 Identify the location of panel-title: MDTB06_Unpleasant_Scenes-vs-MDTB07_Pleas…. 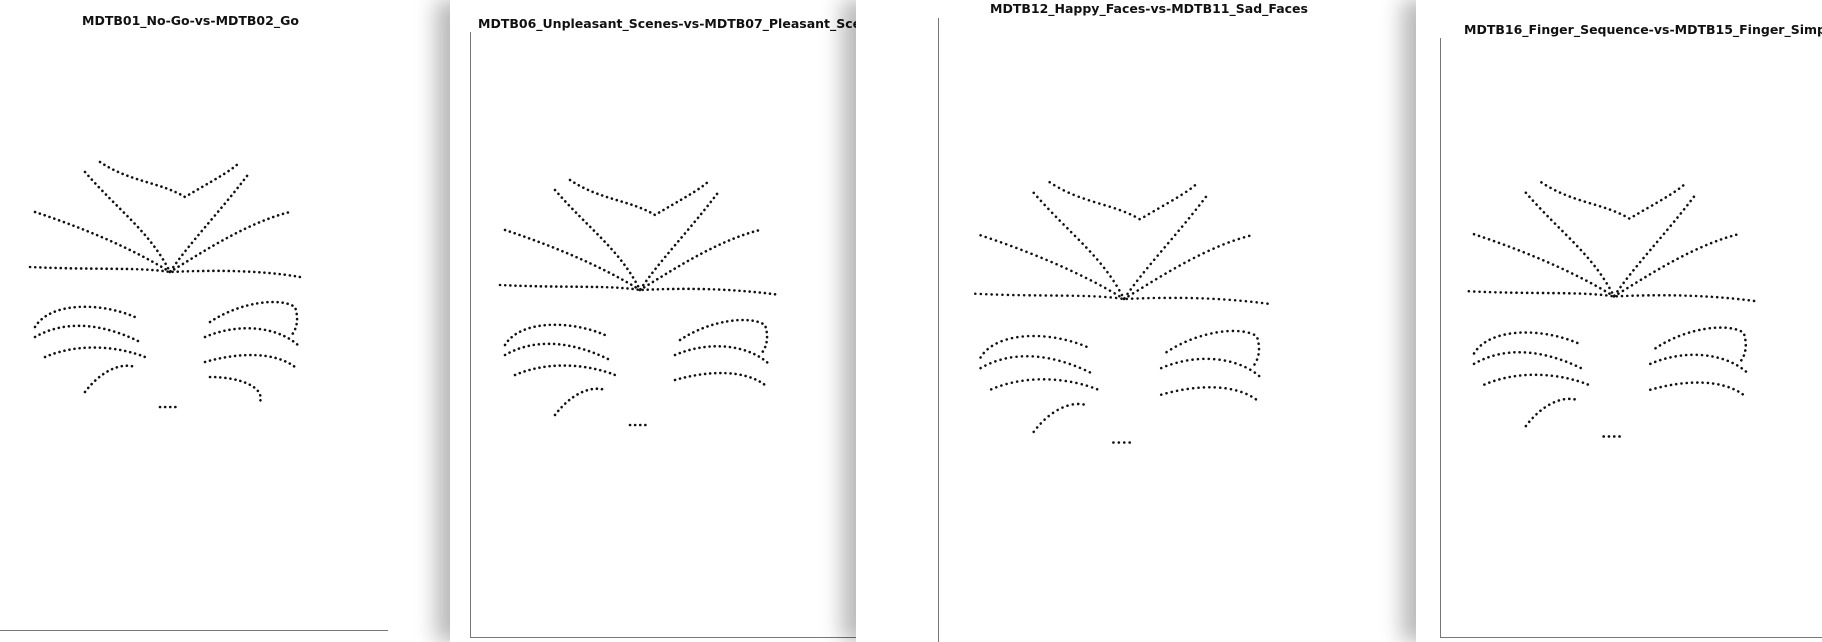
(667, 23).